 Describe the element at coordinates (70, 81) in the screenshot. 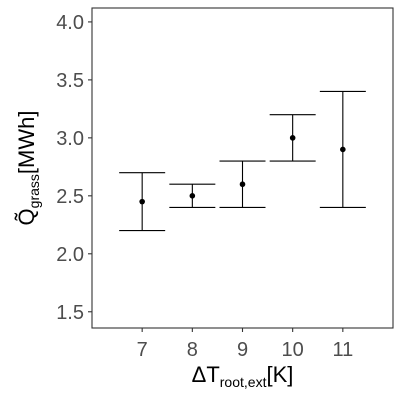

I see `y-tick-label: 3.5` at that location.